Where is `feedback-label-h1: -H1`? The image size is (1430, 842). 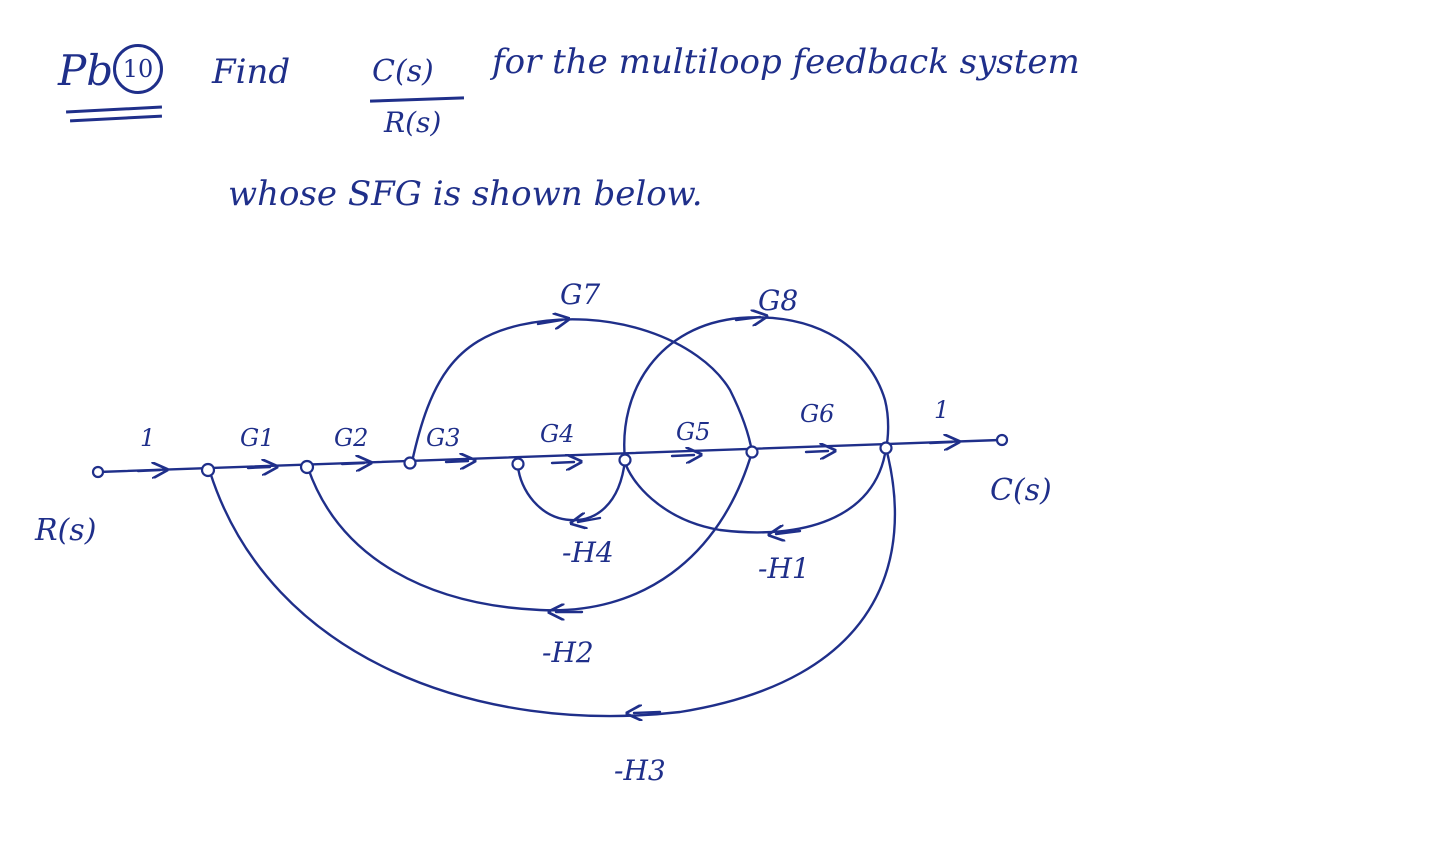
feedback-label-h1: -H1 is located at coordinates (784, 568).